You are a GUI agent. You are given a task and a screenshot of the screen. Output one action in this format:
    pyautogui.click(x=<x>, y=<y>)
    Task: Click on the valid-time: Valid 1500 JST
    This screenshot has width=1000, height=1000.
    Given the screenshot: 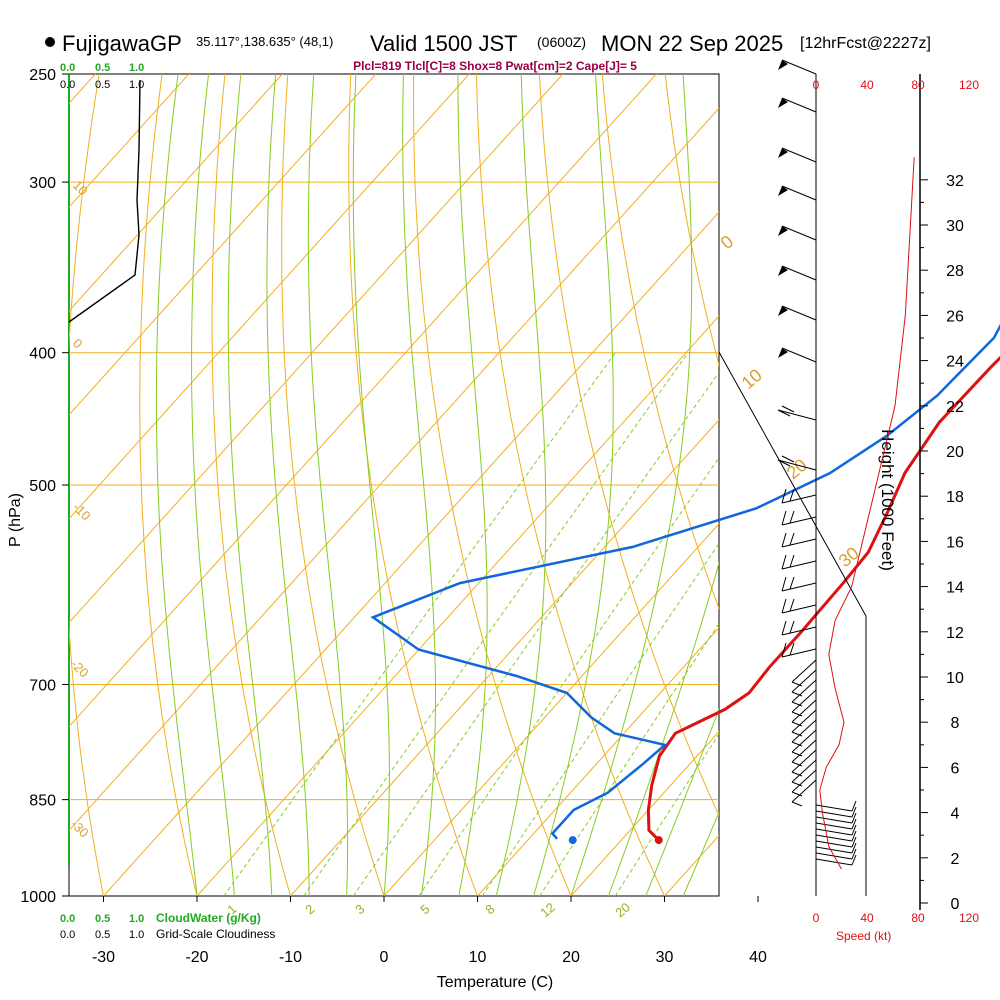 What is the action you would take?
    pyautogui.click(x=444, y=43)
    